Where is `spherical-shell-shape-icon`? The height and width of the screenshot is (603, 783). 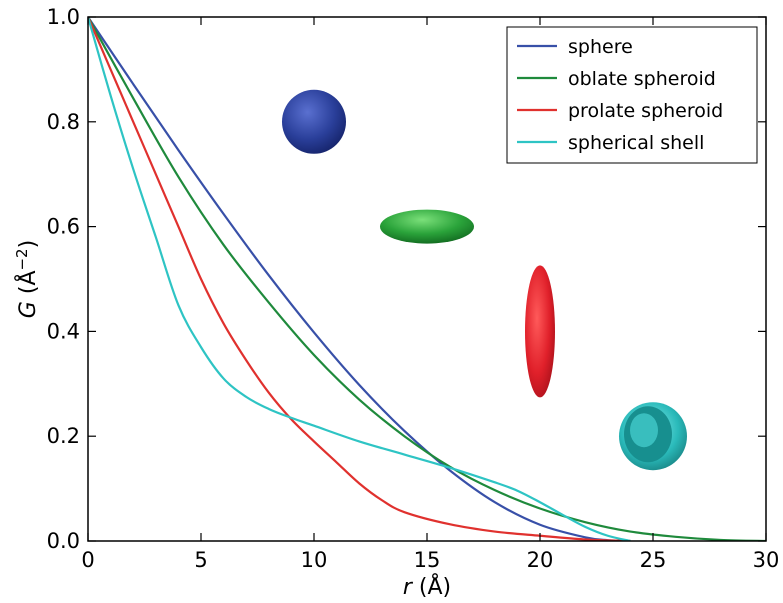
spherical-shell-shape-icon is located at coordinates (653, 436).